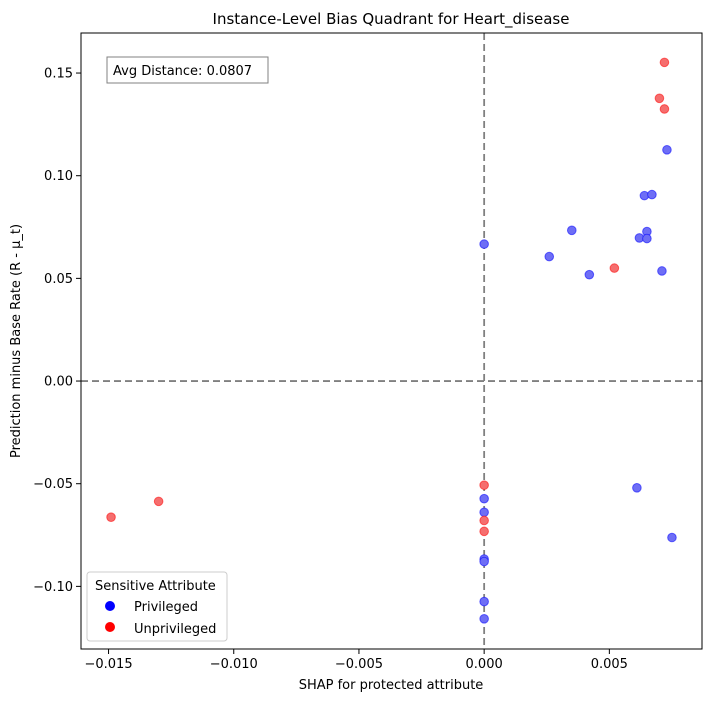 Image resolution: width=711 pixels, height=701 pixels. I want to click on y-tick-label: −0.10, so click(53, 587).